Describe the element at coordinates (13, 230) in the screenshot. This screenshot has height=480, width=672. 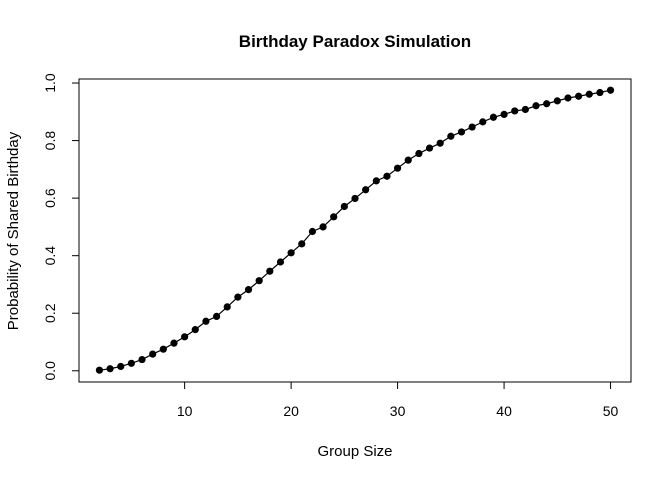
I see `y-axis-label: Probability of Shared Birthday` at that location.